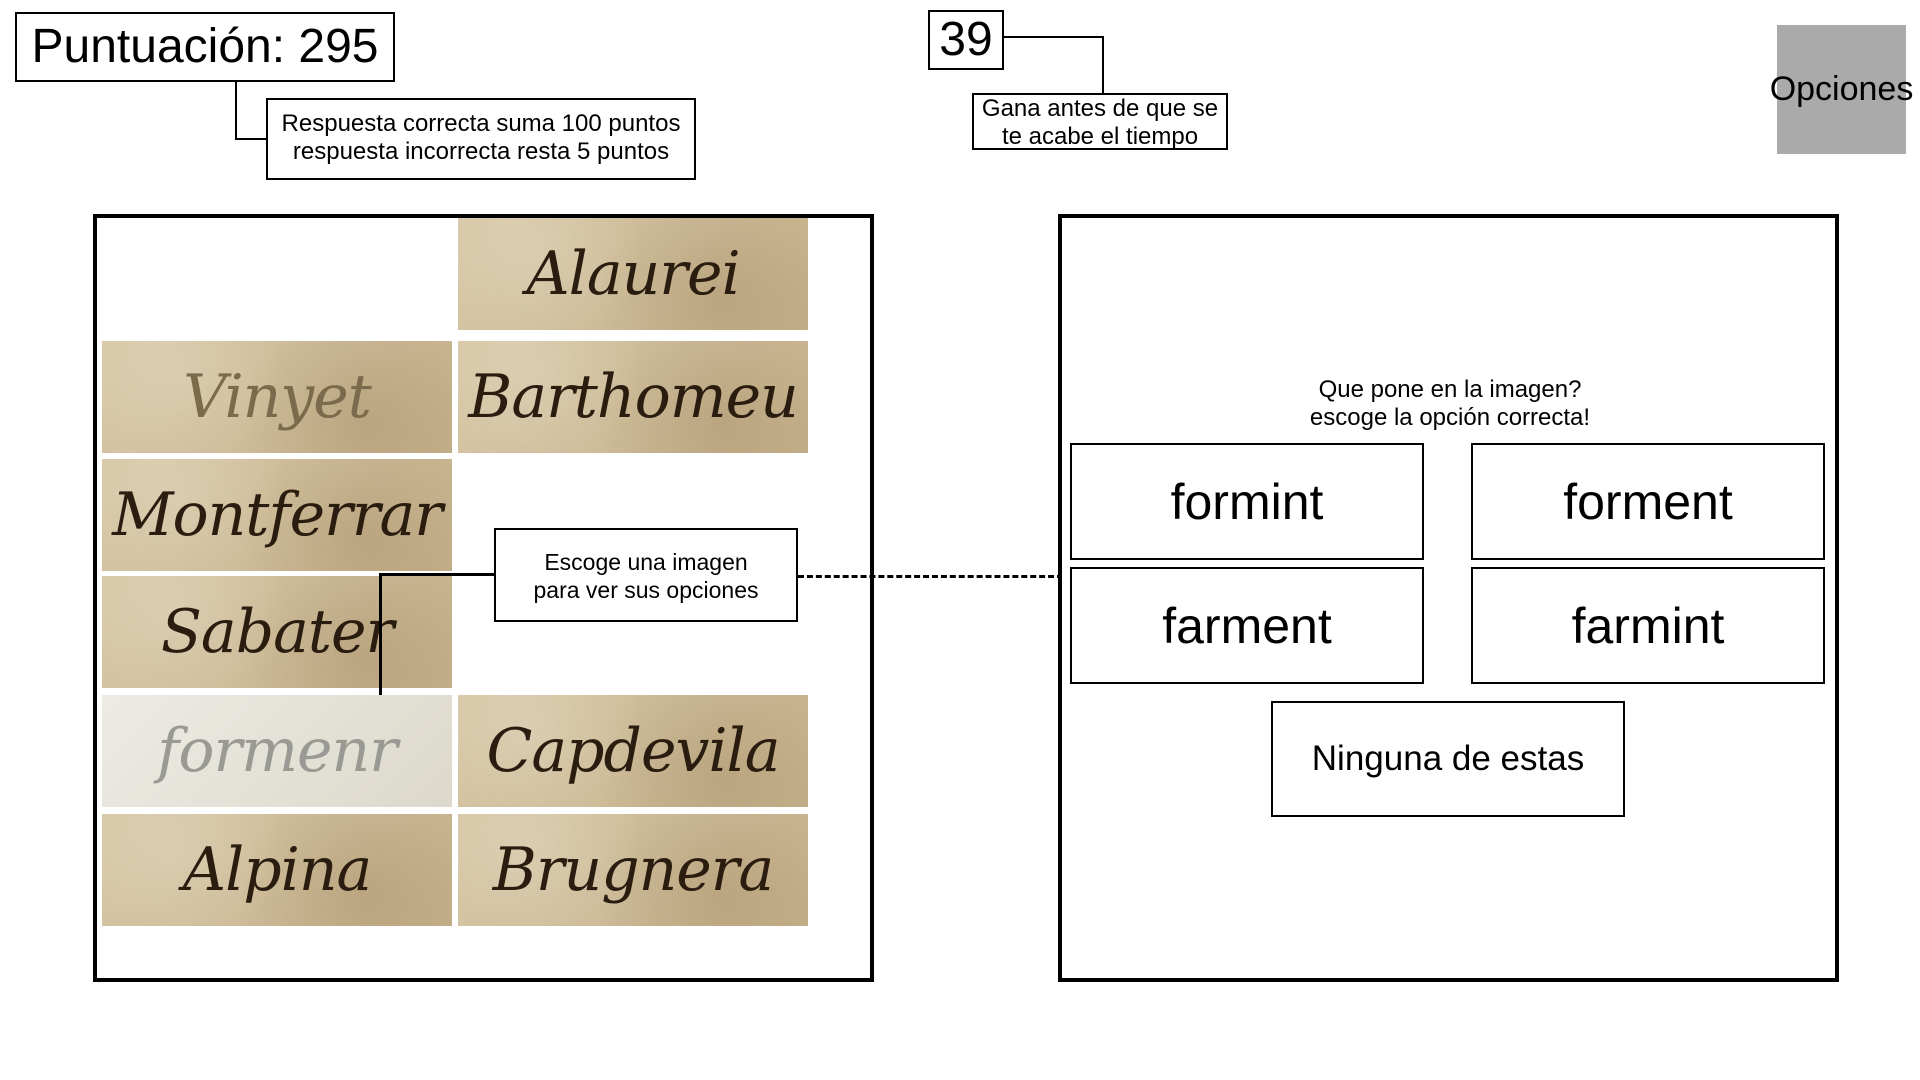 This screenshot has height=1080, width=1920. I want to click on answer-option-2: forment, so click(1648, 501).